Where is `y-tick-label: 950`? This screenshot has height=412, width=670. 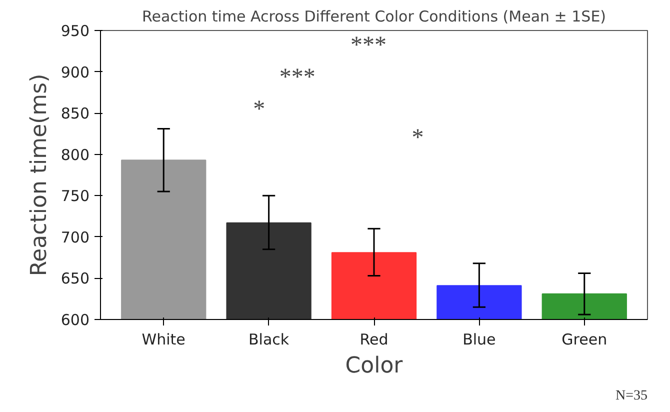 y-tick-label: 950 is located at coordinates (75, 31).